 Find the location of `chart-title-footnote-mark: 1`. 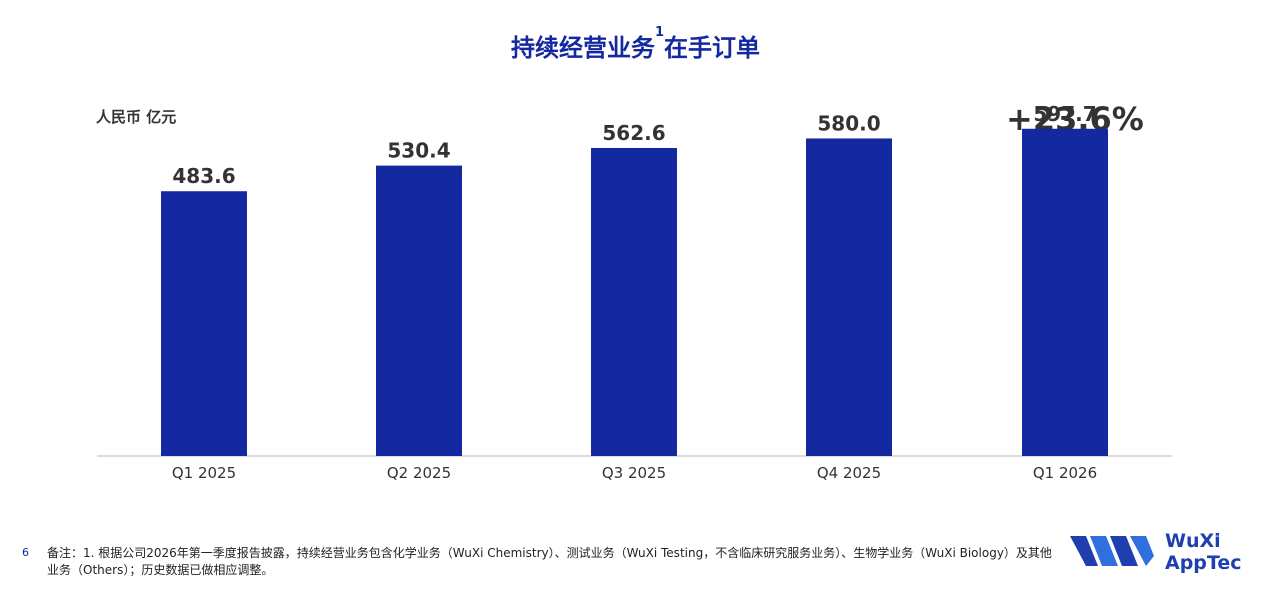

chart-title-footnote-mark: 1 is located at coordinates (659, 32).